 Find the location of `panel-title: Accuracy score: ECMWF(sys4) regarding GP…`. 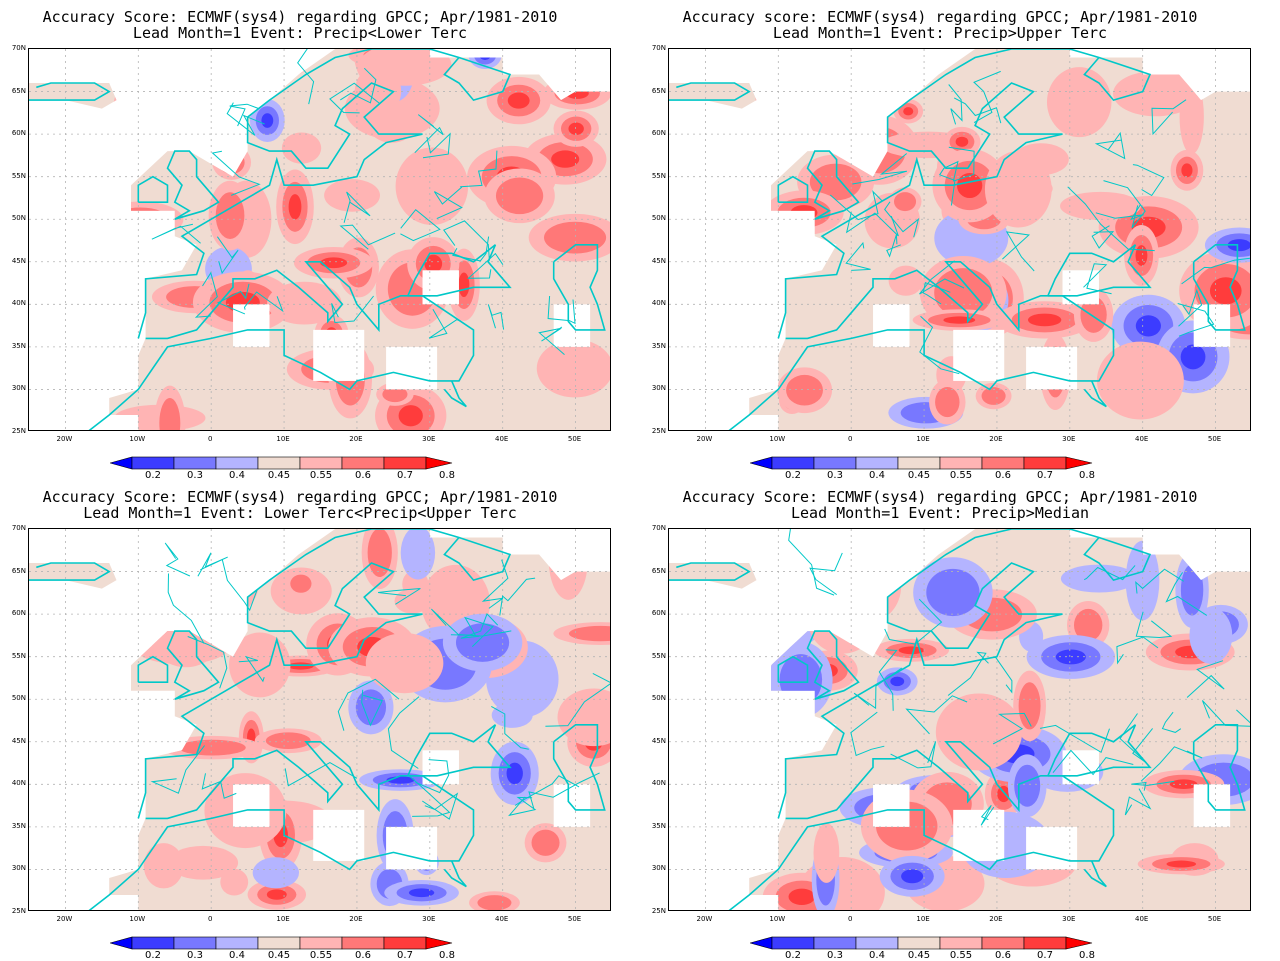

panel-title: Accuracy score: ECMWF(sys4) regarding GP… is located at coordinates (940, 17).